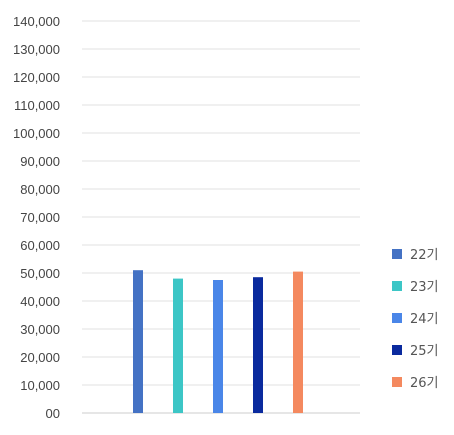 Image resolution: width=454 pixels, height=435 pixels. Describe the element at coordinates (40, 273) in the screenshot. I see `y-tick-label: 50,000` at that location.